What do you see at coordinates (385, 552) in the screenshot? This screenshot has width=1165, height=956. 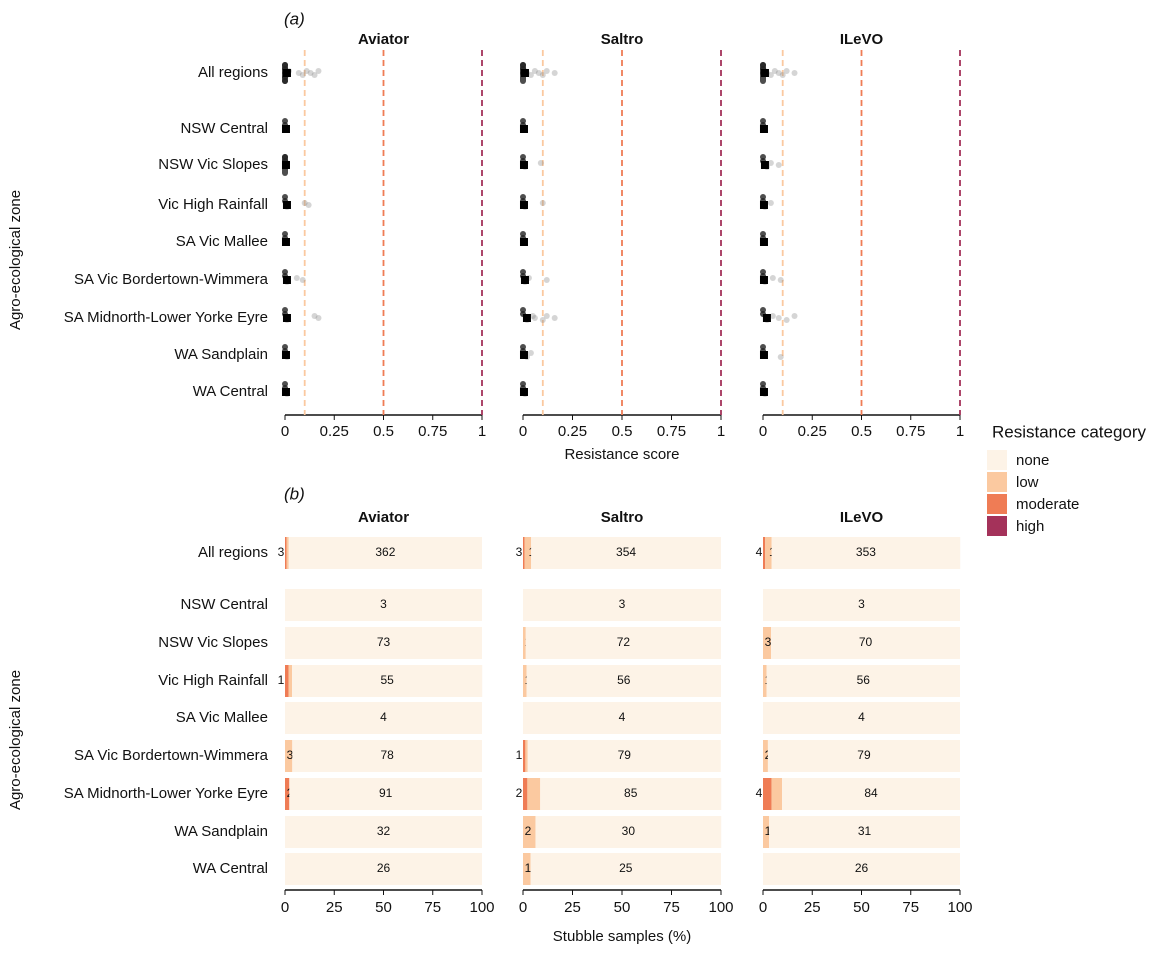 I see `count-label: 362` at bounding box center [385, 552].